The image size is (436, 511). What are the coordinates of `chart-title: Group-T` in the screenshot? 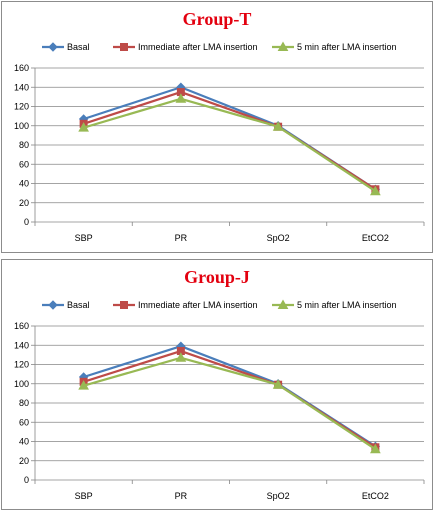 It's located at (217, 19).